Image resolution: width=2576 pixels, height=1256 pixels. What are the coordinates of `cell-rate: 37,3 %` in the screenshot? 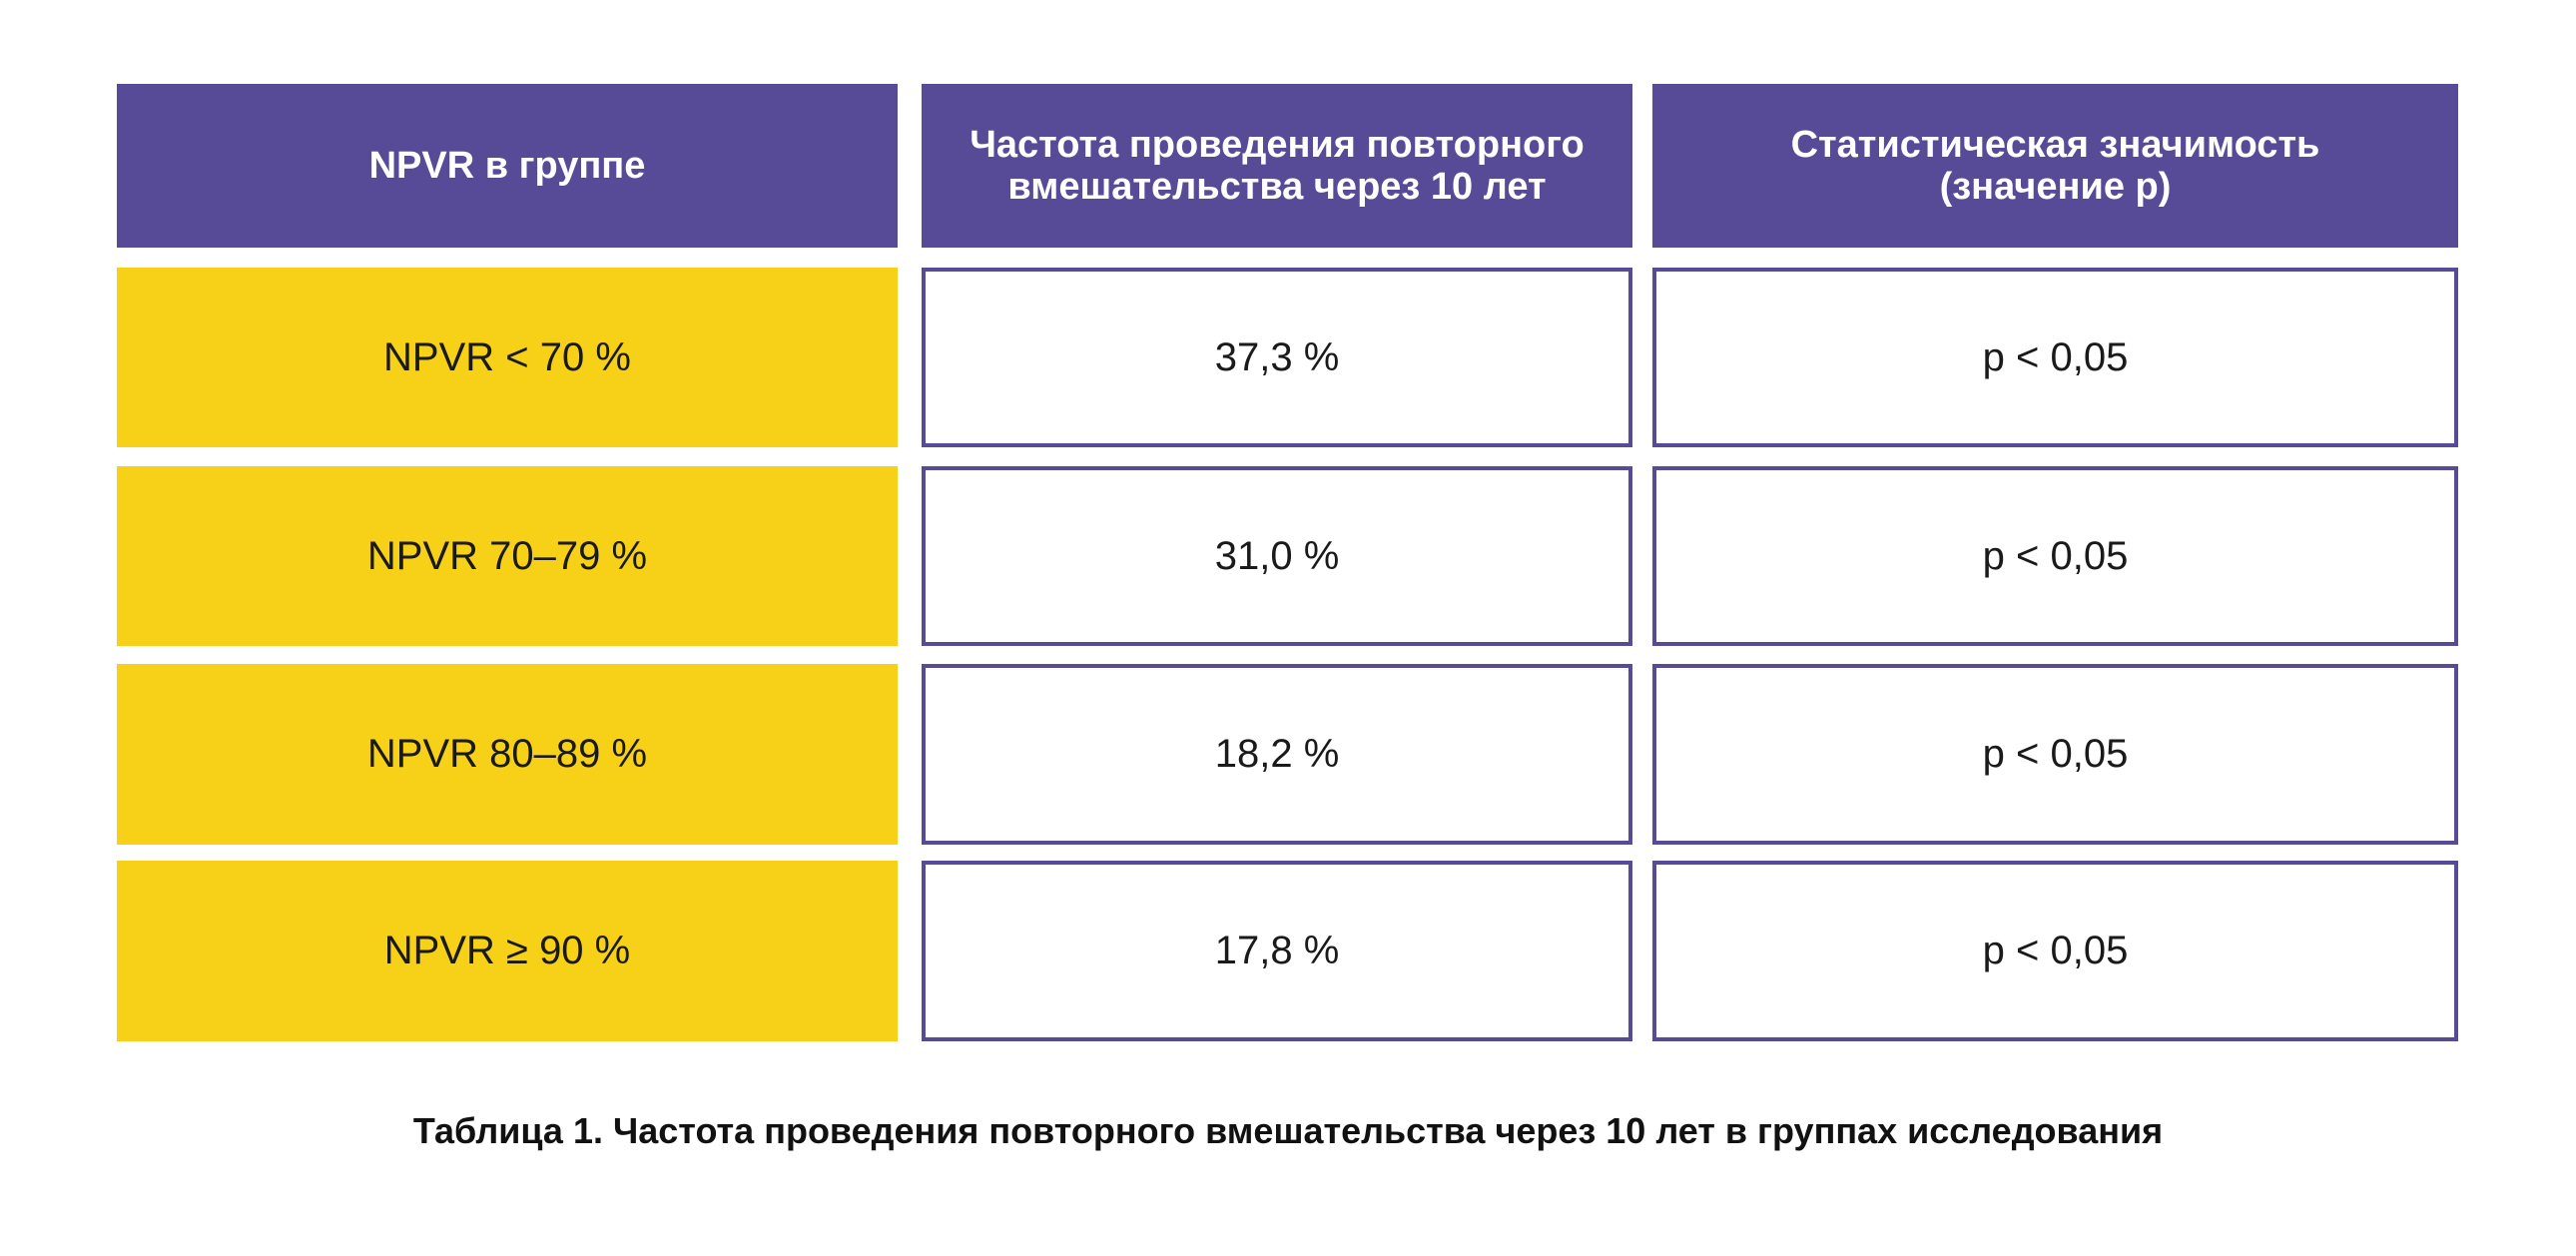 It's located at (1277, 357).